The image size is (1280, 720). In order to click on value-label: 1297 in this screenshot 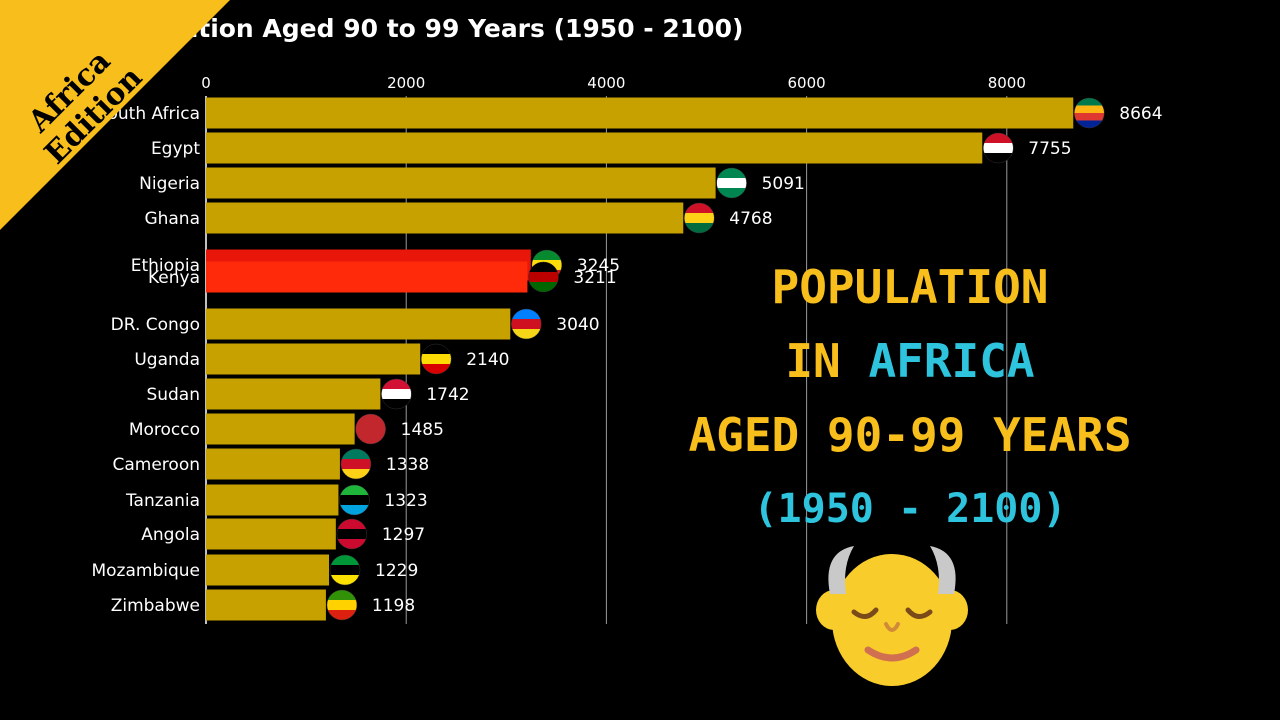, I will do `click(403, 535)`.